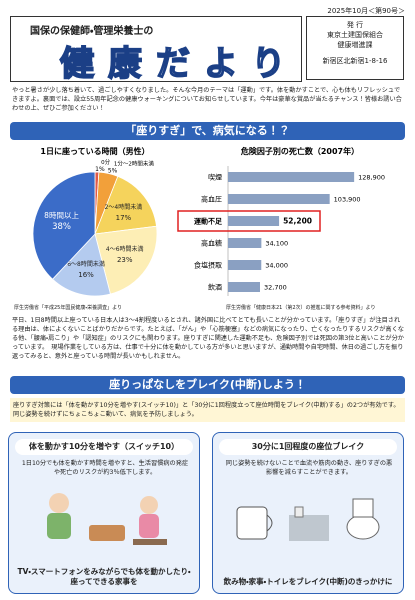  I want to click on publisher-address: 新宿区北新宿1-8-16, so click(355, 61).